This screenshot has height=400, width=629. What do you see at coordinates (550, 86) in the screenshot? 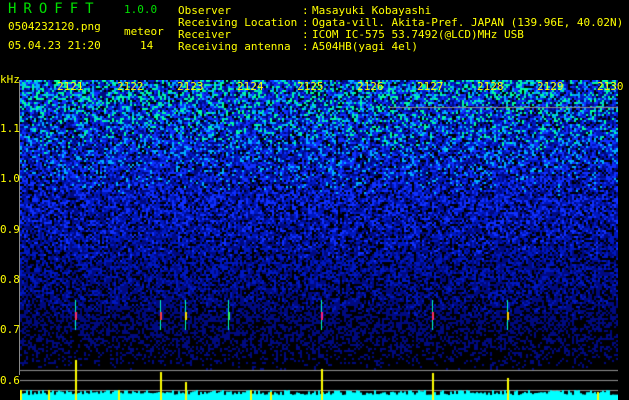
I see `x-tick-label: 2129` at bounding box center [550, 86].